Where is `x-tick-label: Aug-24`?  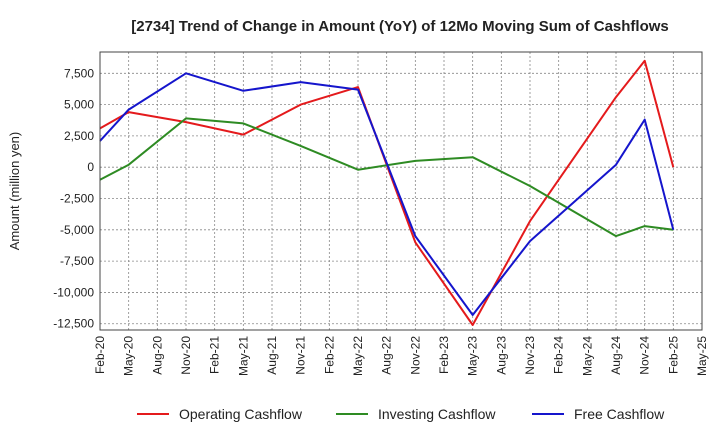 x-tick-label: Aug-24 is located at coordinates (616, 355).